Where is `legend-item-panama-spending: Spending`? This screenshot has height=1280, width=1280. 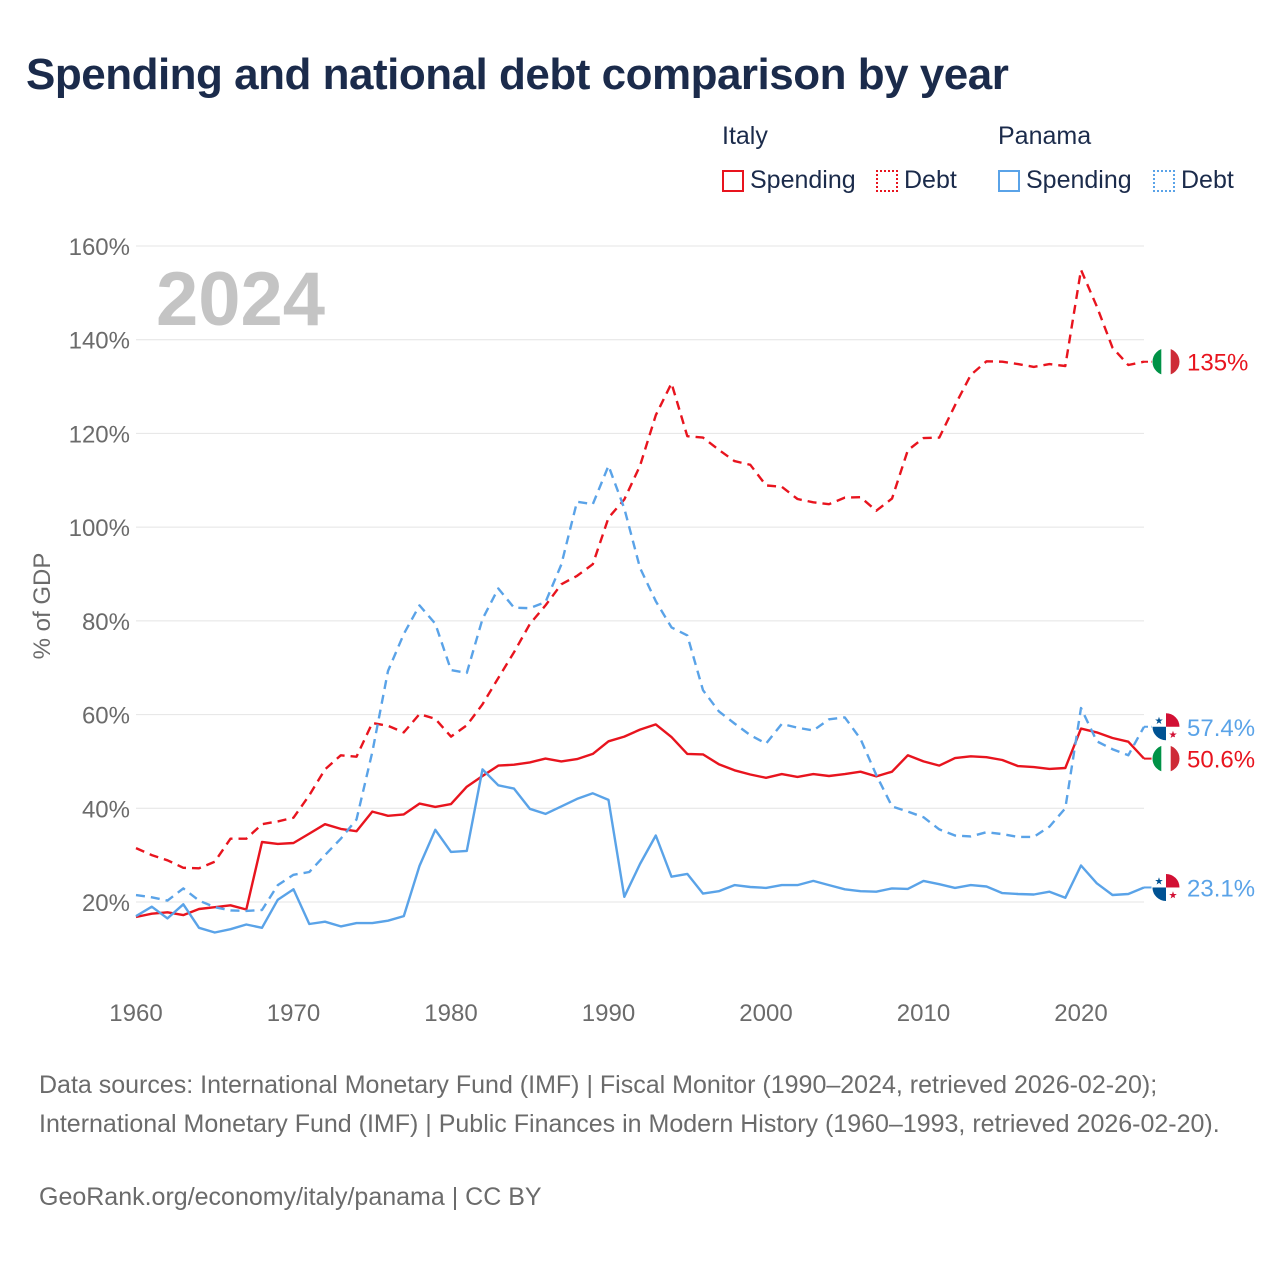 legend-item-panama-spending: Spending is located at coordinates (1065, 180).